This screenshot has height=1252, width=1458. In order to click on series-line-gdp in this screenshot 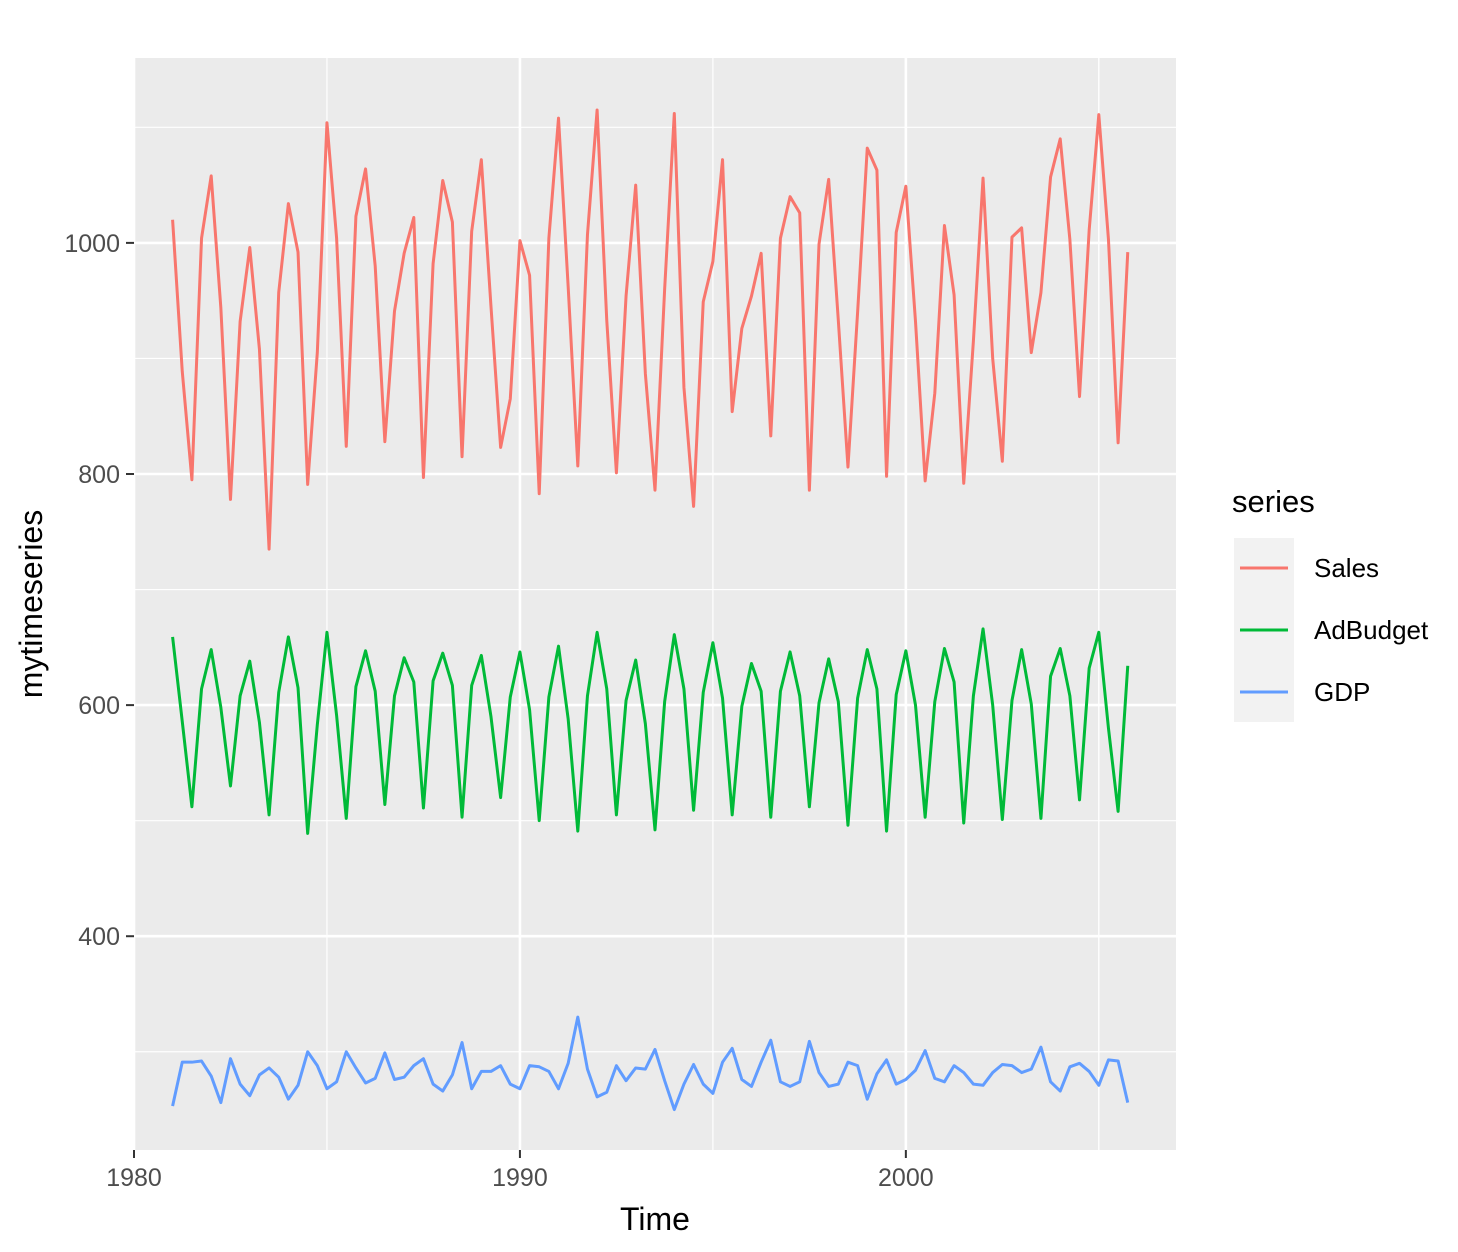, I will do `click(650, 1063)`.